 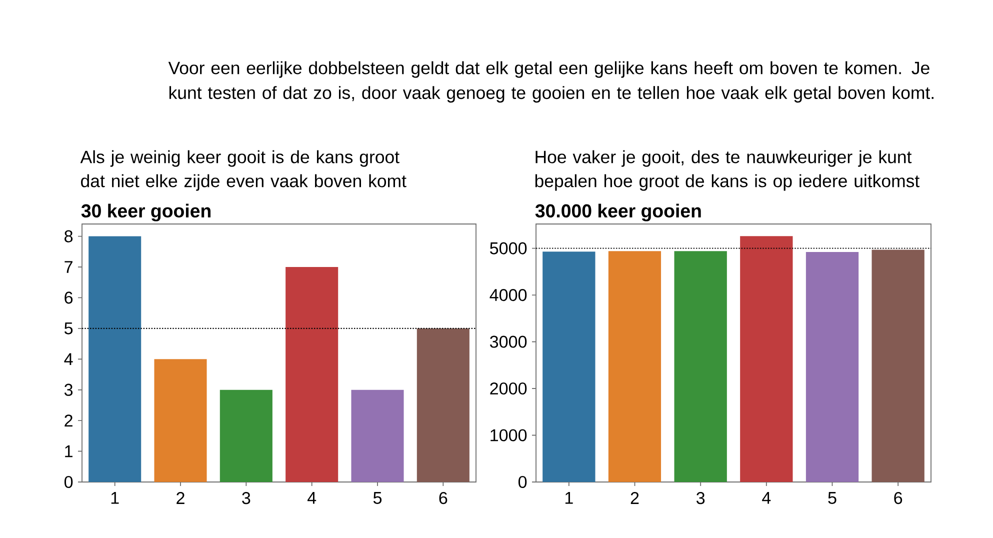 I want to click on chart-title: 30 keer gooien, so click(x=145, y=213).